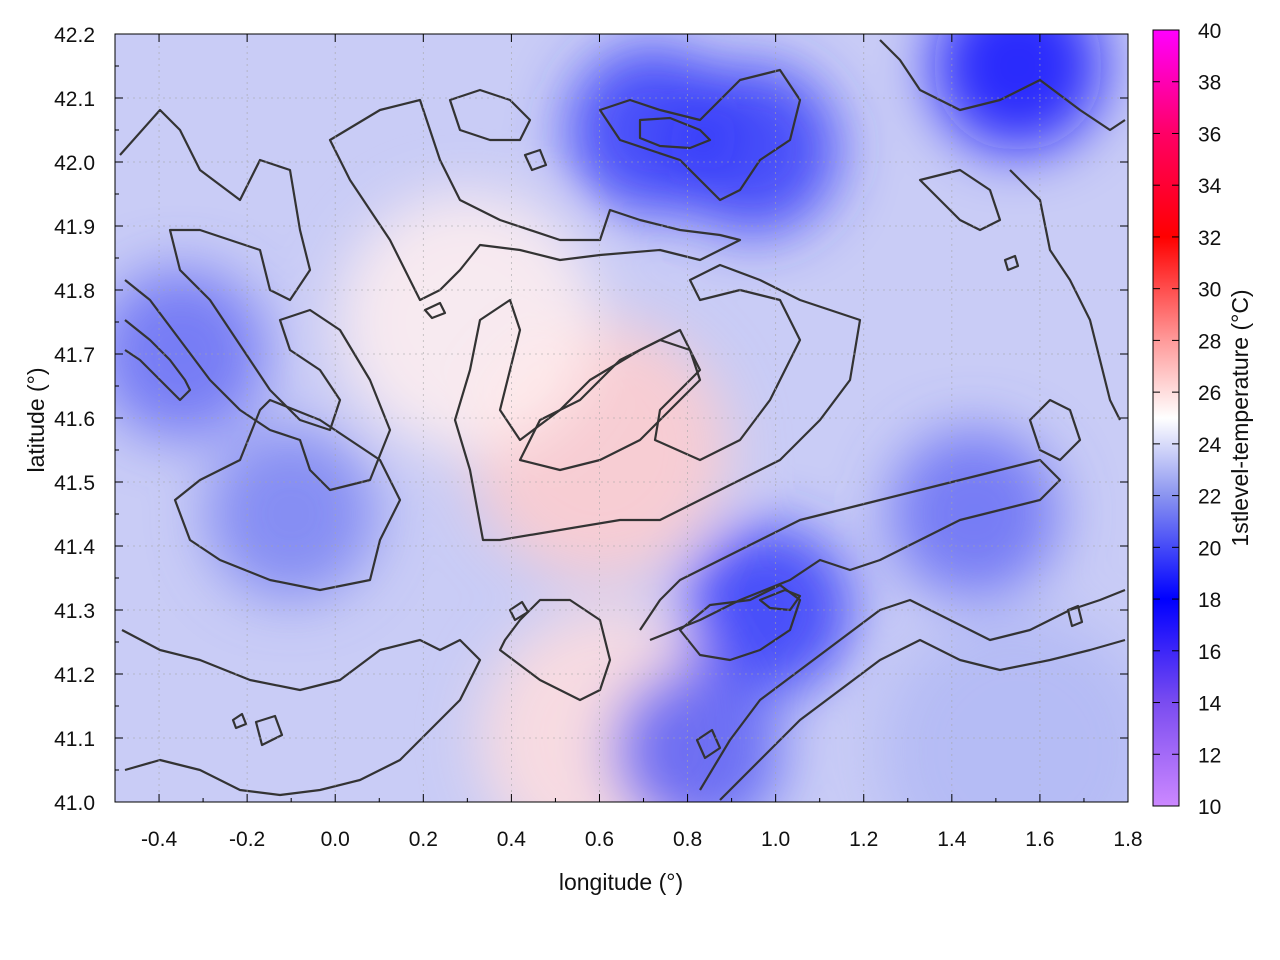 The width and height of the screenshot is (1280, 960). I want to click on y-tick-label: 42.0, so click(74, 163).